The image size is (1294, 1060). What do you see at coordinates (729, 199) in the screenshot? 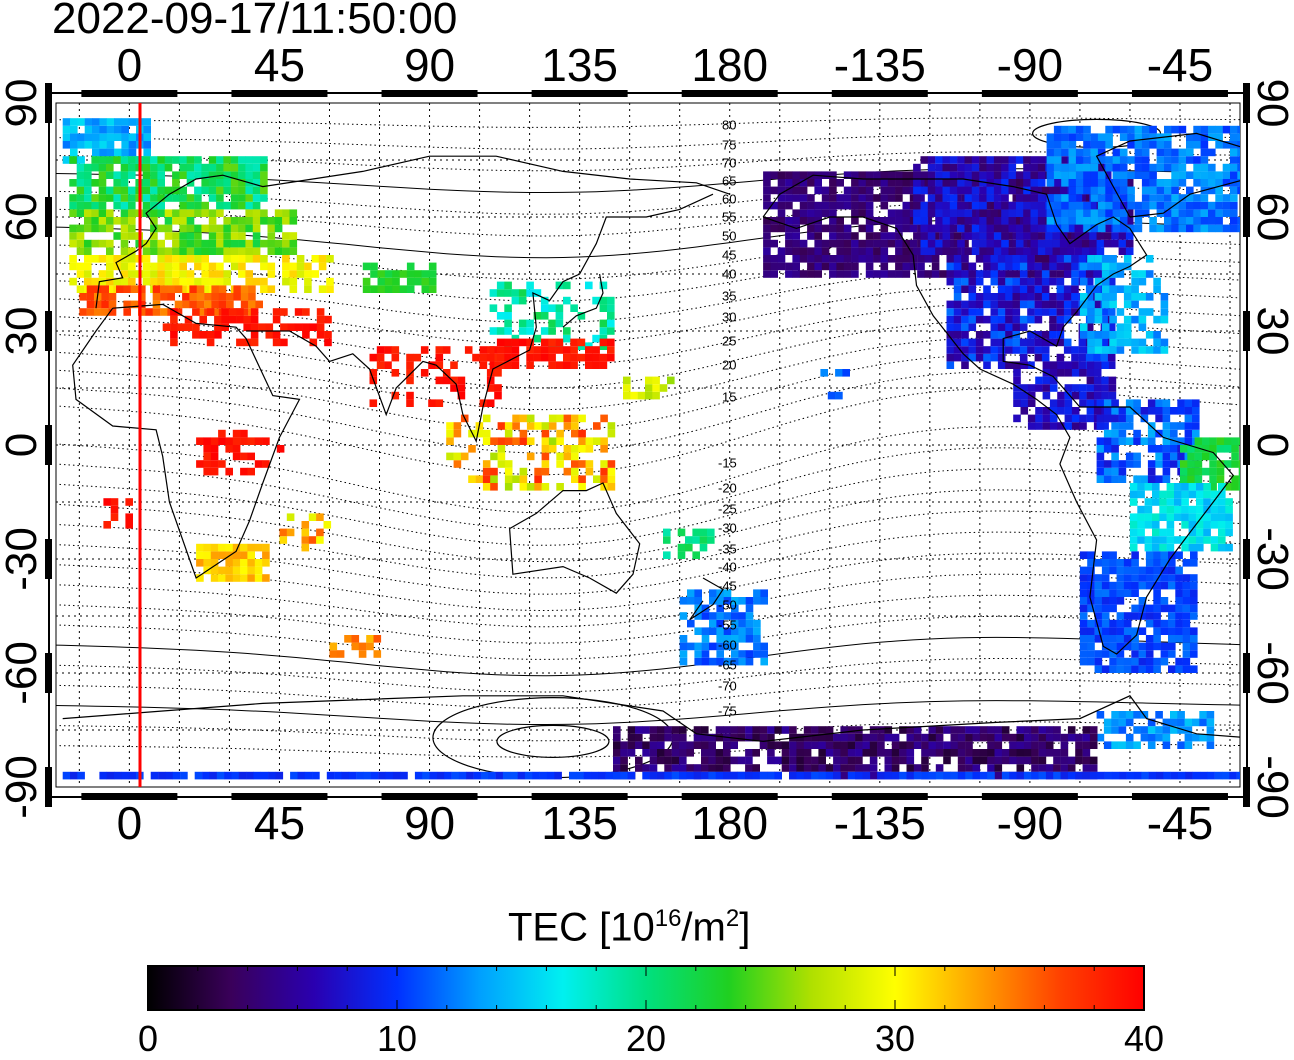
I see `contour-label: 60` at bounding box center [729, 199].